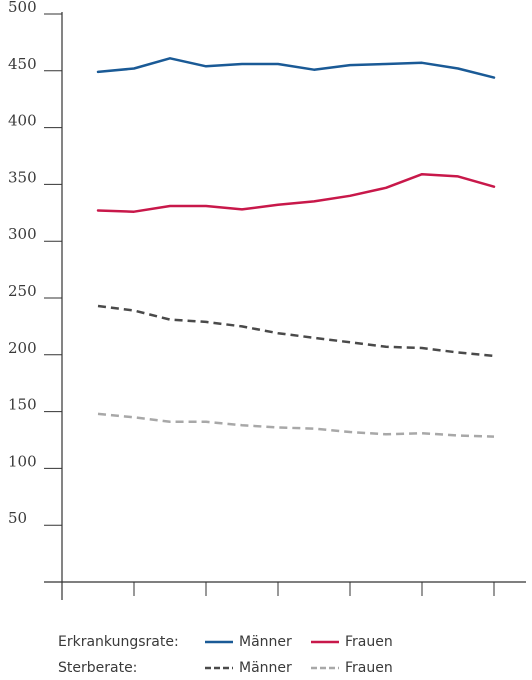 This screenshot has width=532, height=680. I want to click on legend-item-sterbe-frauen: Frauen, so click(352, 668).